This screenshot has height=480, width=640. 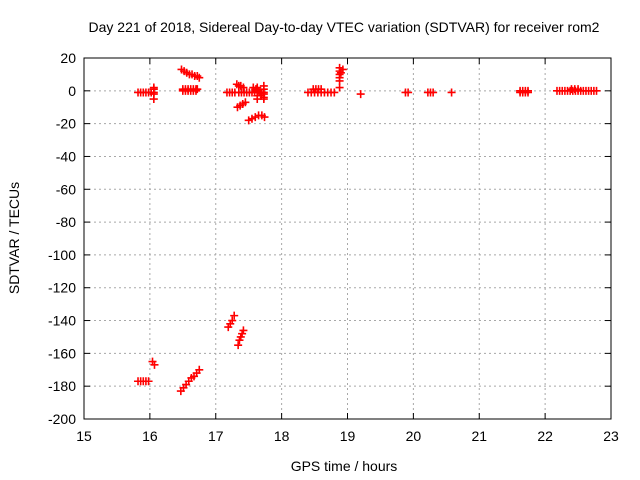 What do you see at coordinates (611, 436) in the screenshot?
I see `x-tick-label: 23` at bounding box center [611, 436].